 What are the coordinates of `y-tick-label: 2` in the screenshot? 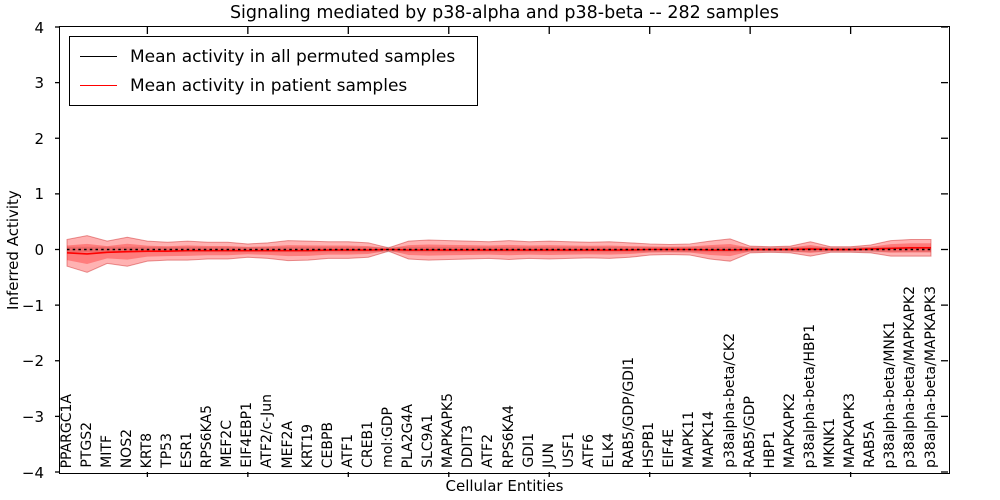 It's located at (39, 138).